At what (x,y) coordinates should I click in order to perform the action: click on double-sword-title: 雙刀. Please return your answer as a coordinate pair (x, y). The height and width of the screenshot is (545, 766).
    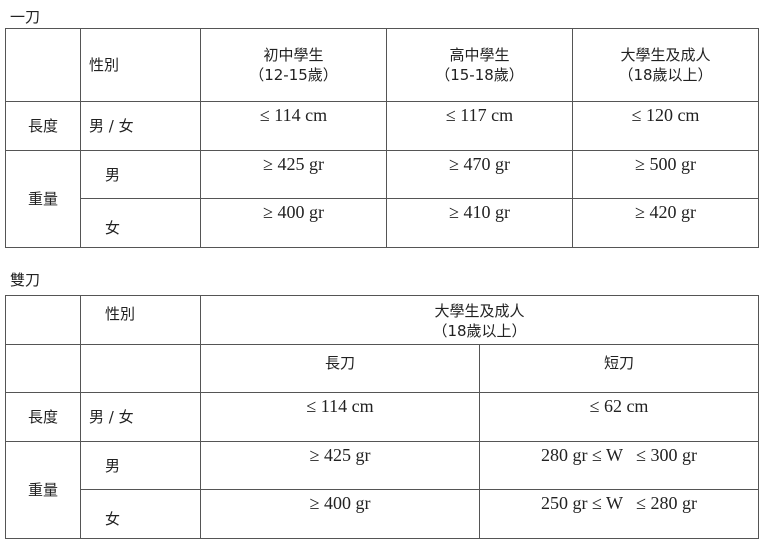
    Looking at the image, I should click on (25, 280).